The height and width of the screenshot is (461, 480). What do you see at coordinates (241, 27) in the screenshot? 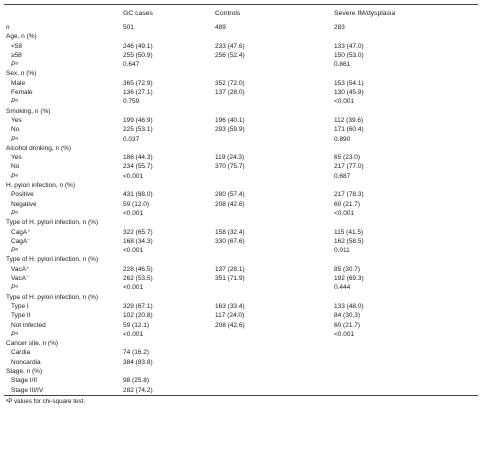
I see `table-row: n 501 489 283` at bounding box center [241, 27].